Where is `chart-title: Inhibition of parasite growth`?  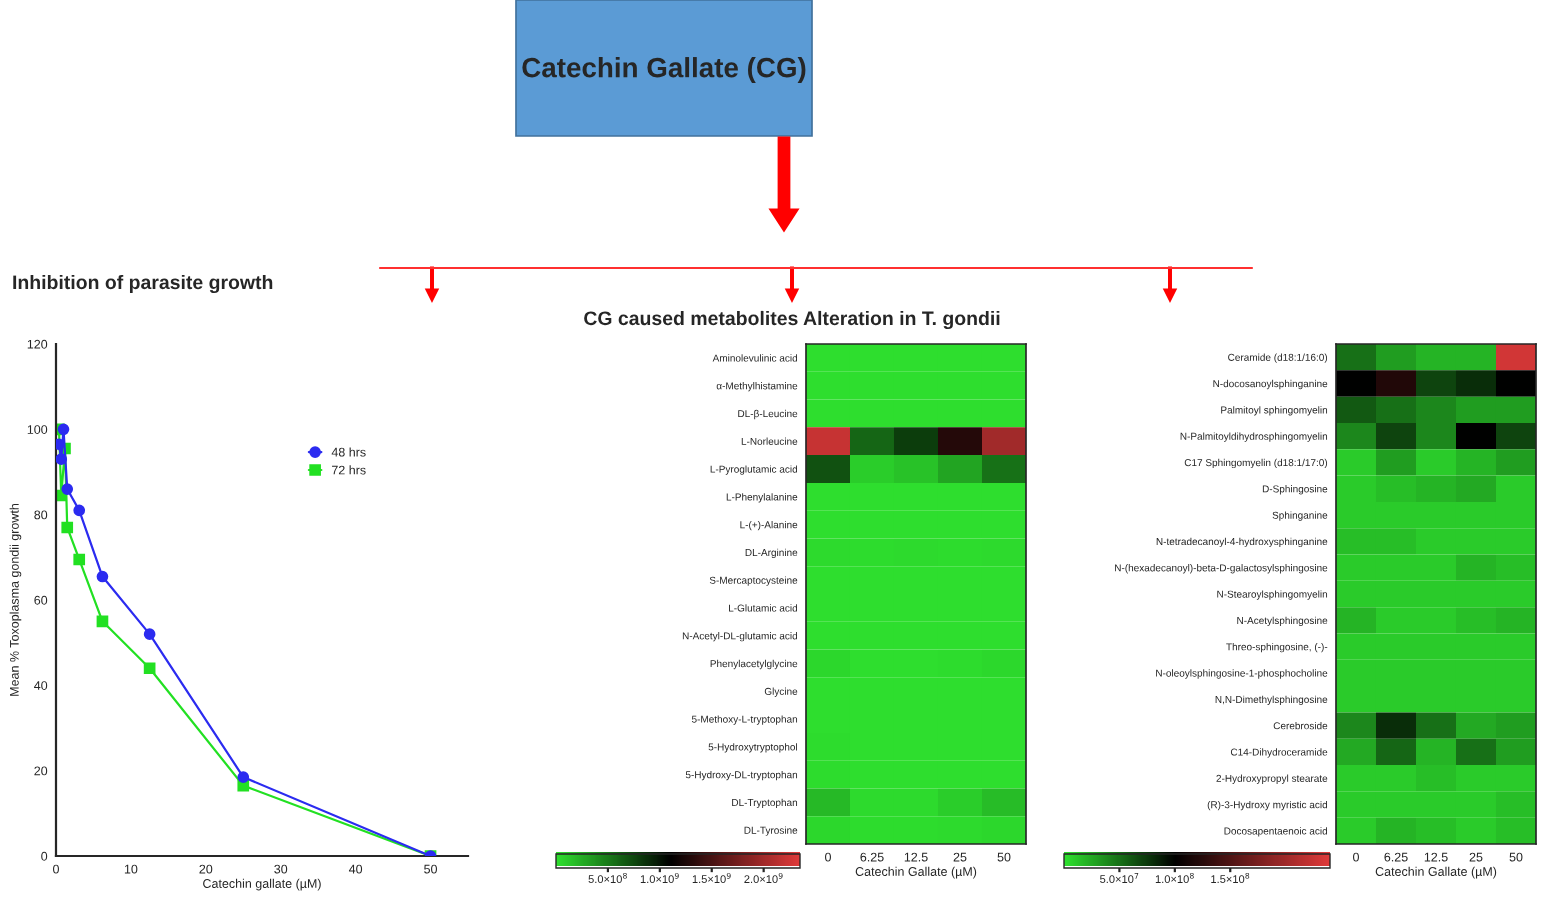
chart-title: Inhibition of parasite growth is located at coordinates (143, 284).